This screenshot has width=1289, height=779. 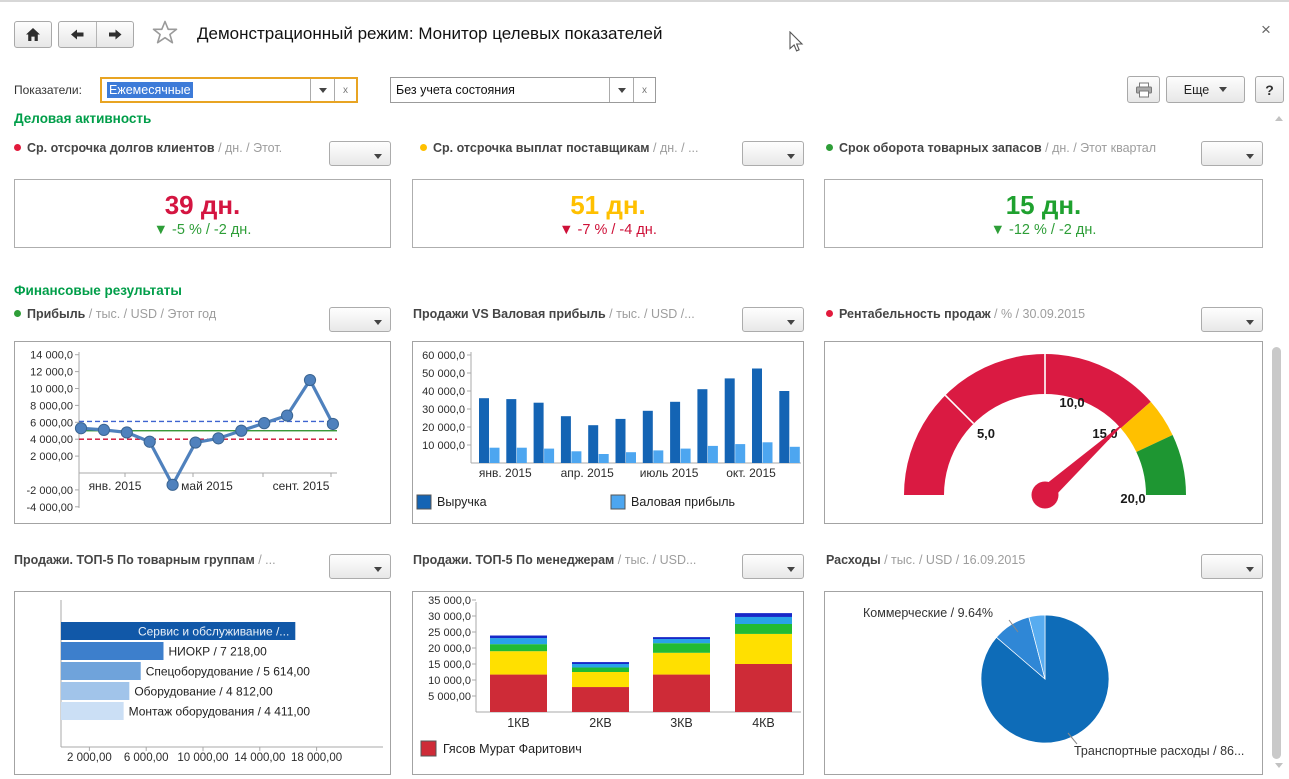 What do you see at coordinates (1276, 553) in the screenshot?
I see `vertical-scrollbar` at bounding box center [1276, 553].